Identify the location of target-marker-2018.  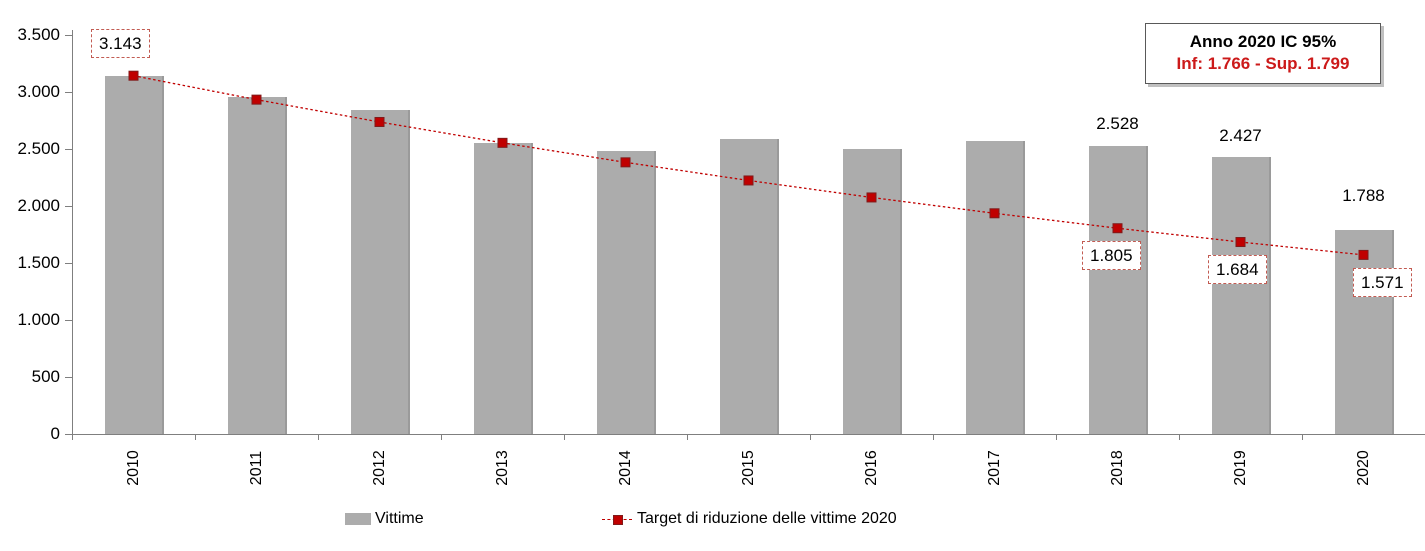
(1117, 228).